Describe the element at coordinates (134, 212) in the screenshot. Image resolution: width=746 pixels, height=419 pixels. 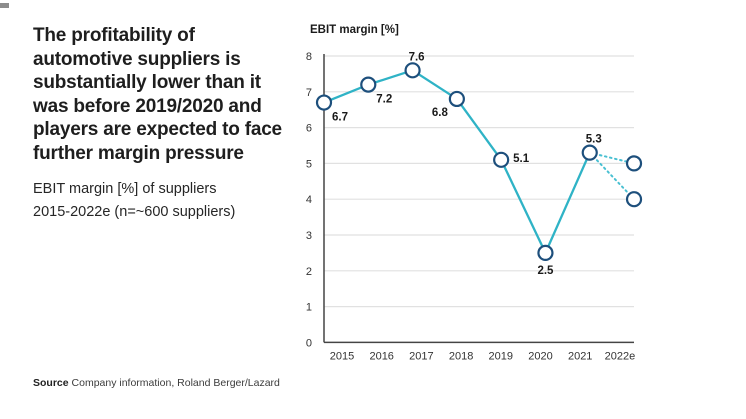
I see `chart-subtitle-line2: 2015-2022e (n=~600 suppliers)` at that location.